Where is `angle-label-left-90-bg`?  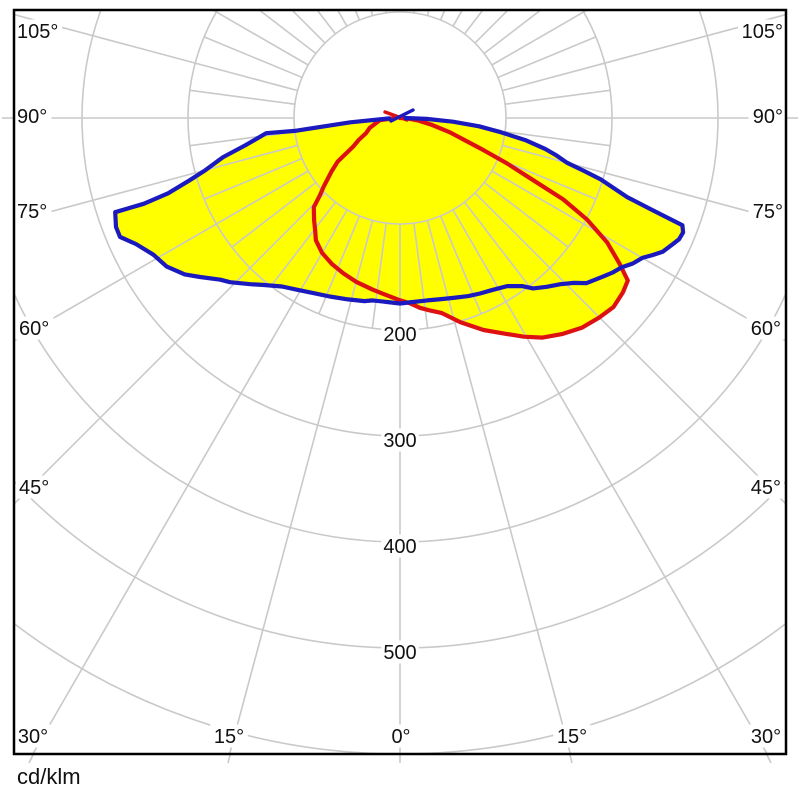
angle-label-left-90-bg is located at coordinates (33, 116).